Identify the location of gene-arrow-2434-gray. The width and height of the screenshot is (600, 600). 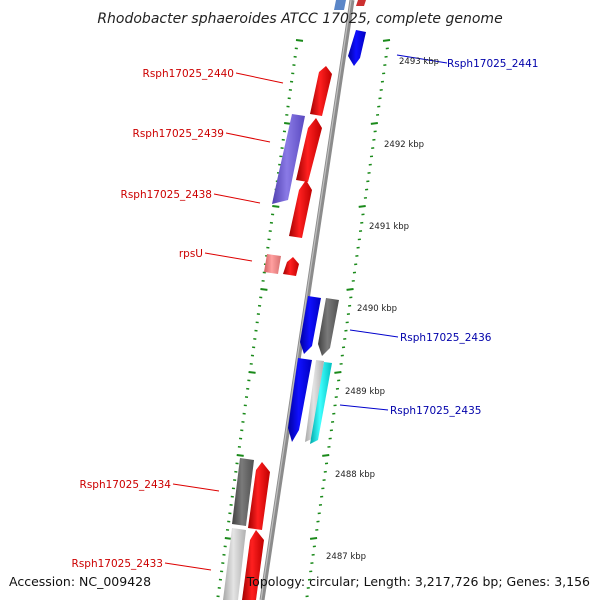
(243, 492).